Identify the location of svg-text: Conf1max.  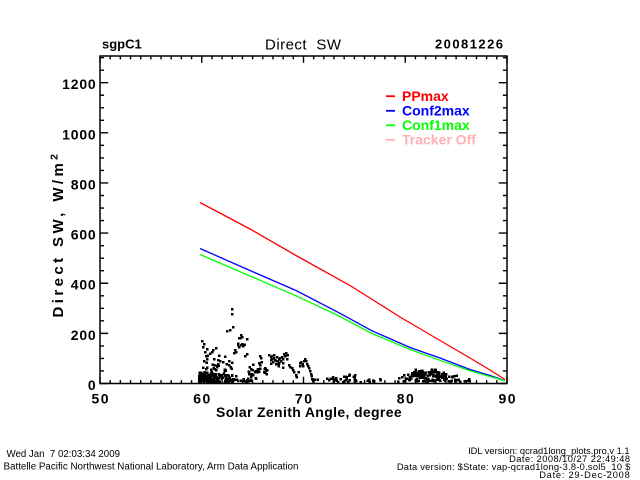
(436, 125).